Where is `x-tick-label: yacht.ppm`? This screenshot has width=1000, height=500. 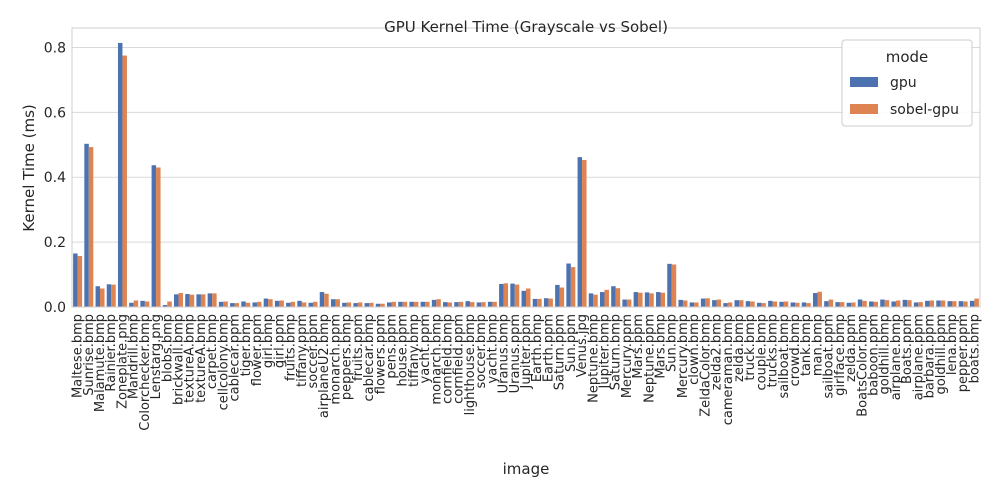 x-tick-label: yacht.ppm is located at coordinates (425, 348).